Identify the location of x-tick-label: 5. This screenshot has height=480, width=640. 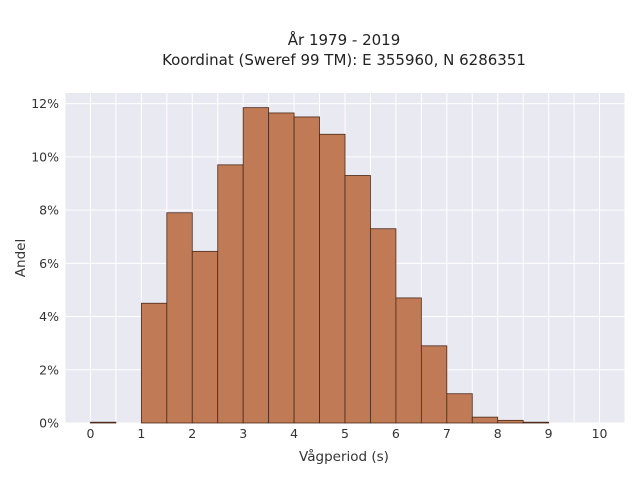
(345, 433).